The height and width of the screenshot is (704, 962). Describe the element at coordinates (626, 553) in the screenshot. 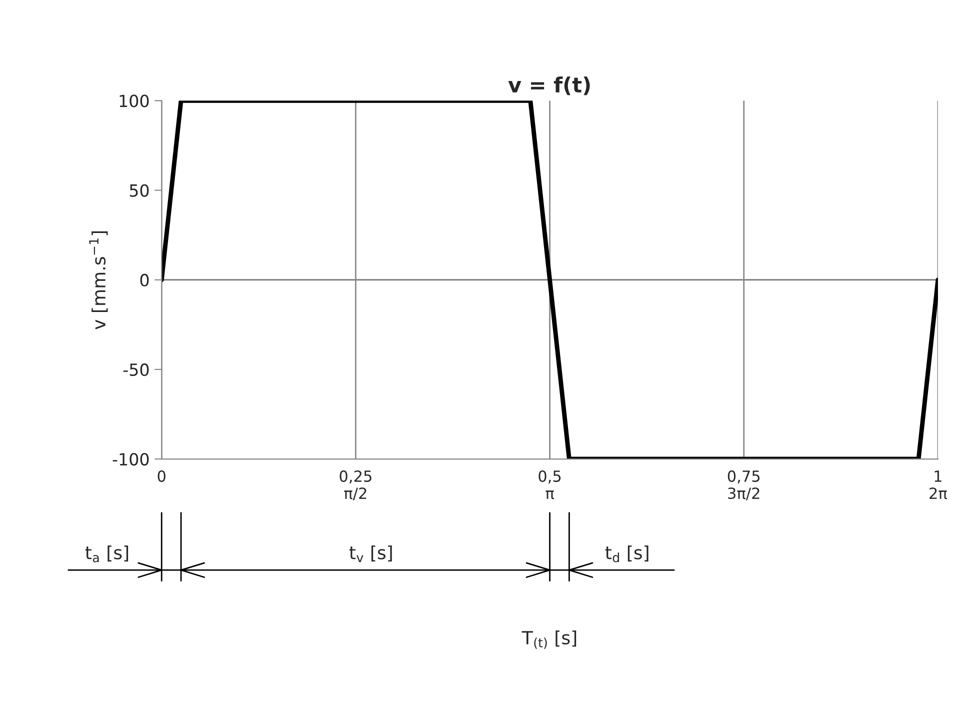

I see `text: t$_{d}$ [s]` at that location.